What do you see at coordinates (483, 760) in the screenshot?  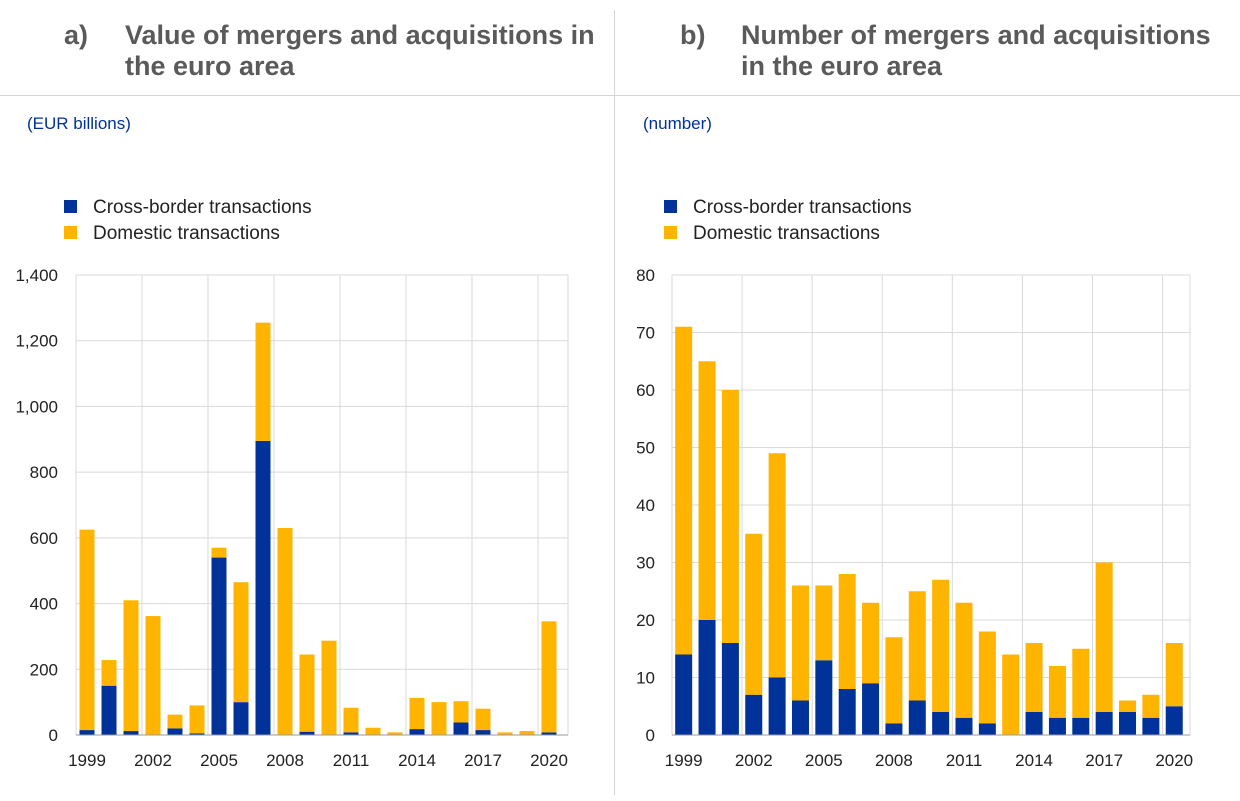 I see `panel-a-xtick-label: 2017` at bounding box center [483, 760].